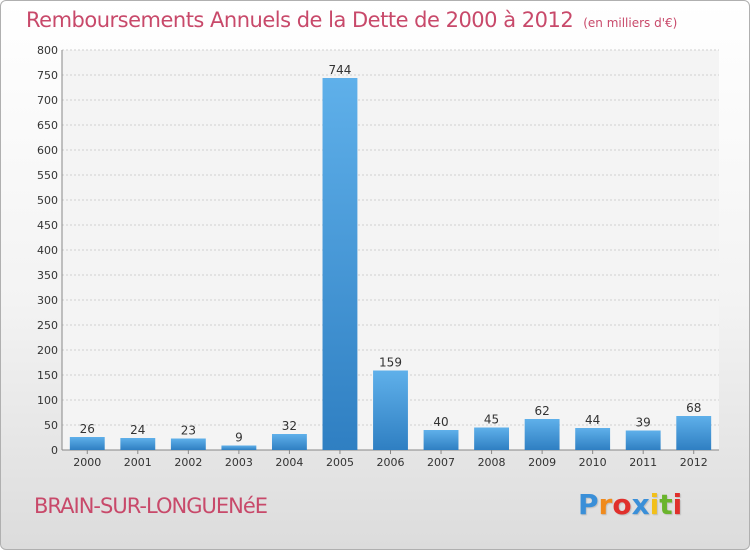 The image size is (750, 550). Describe the element at coordinates (47, 150) in the screenshot. I see `y-tick-label: 600` at that location.